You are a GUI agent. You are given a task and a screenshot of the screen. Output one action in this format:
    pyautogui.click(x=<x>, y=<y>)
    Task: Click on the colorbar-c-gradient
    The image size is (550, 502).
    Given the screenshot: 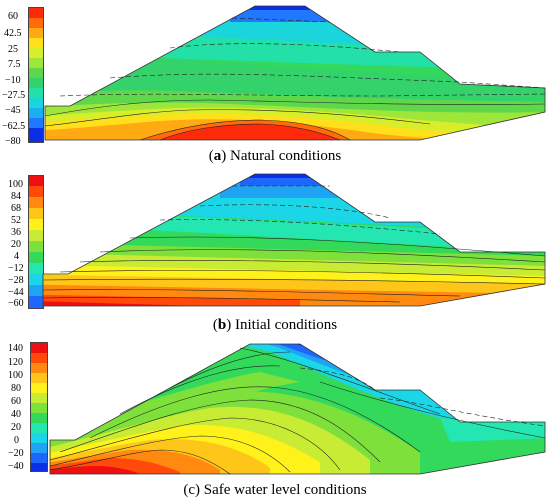 What is the action you would take?
    pyautogui.click(x=39, y=407)
    